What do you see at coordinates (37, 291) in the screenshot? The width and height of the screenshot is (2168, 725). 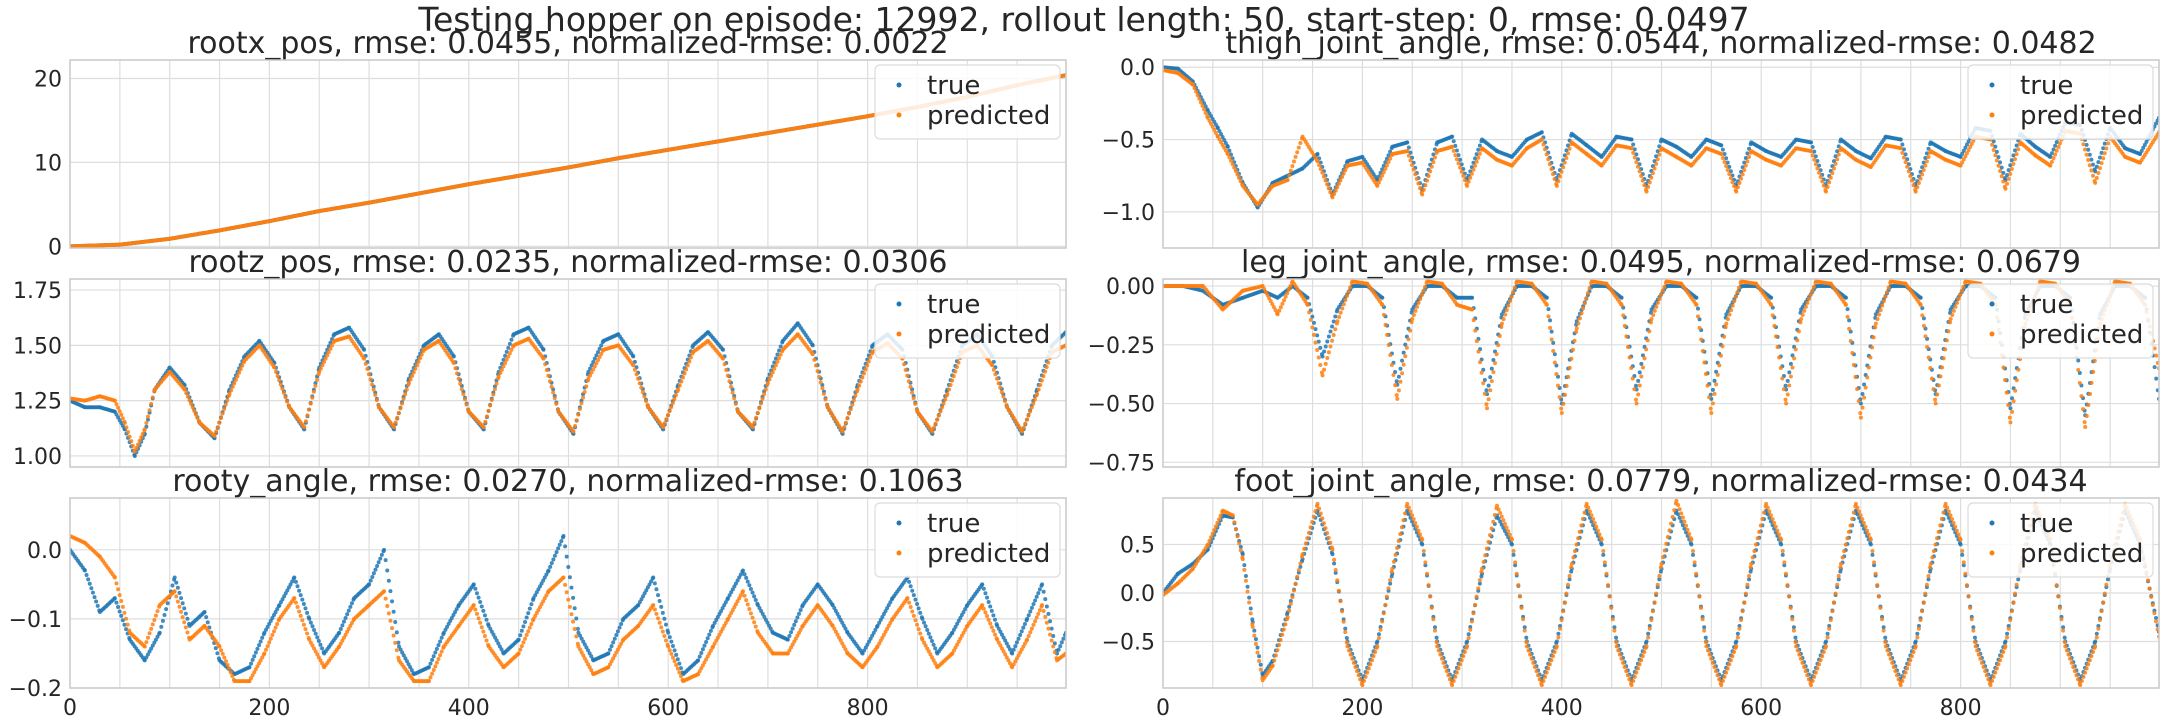 I see `y-tick-label: 1.75` at bounding box center [37, 291].